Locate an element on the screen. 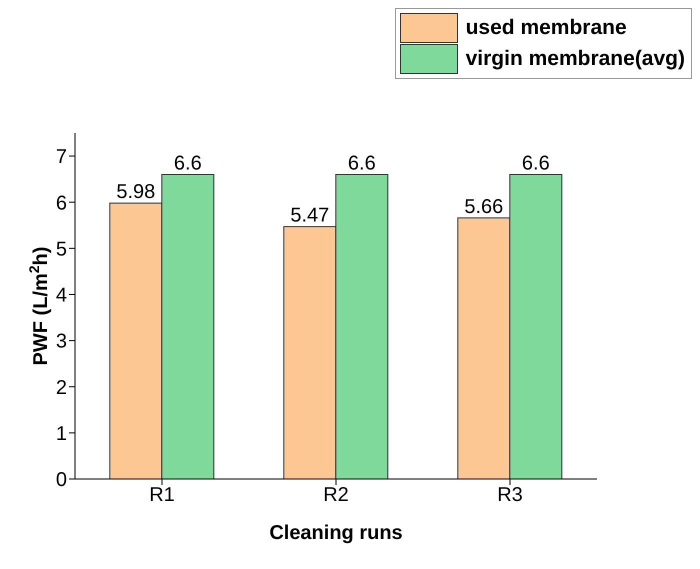 The image size is (700, 569). y-tick-label: 2 is located at coordinates (61, 387).